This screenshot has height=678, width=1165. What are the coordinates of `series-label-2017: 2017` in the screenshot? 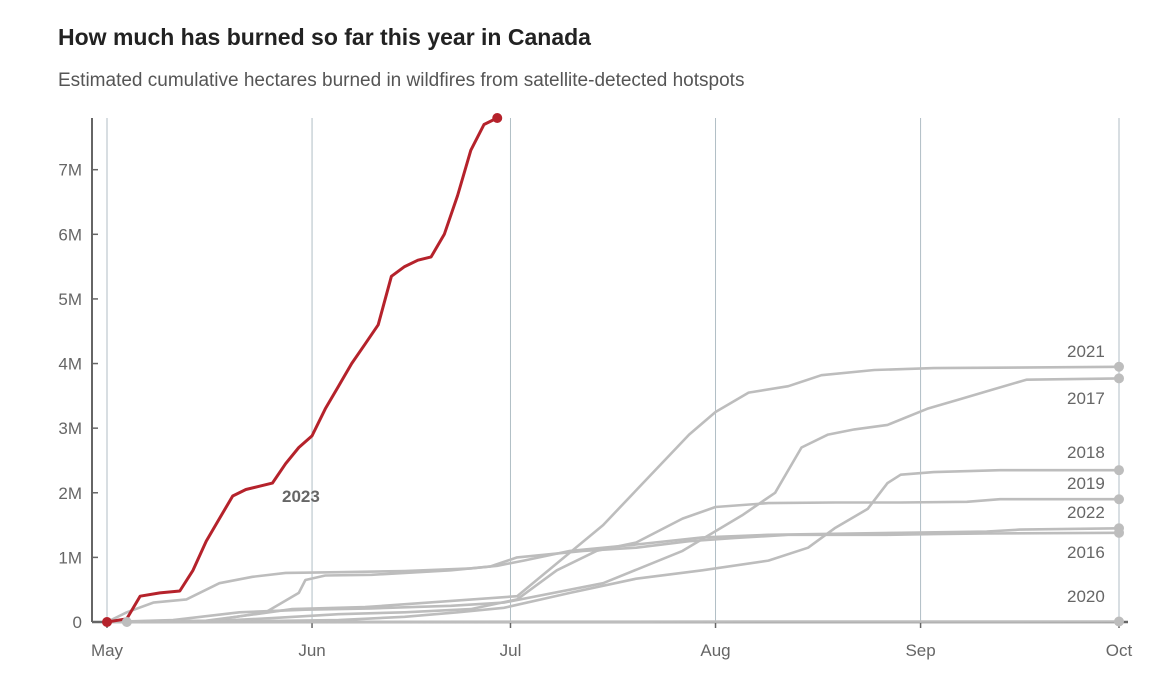 It's located at (1086, 398).